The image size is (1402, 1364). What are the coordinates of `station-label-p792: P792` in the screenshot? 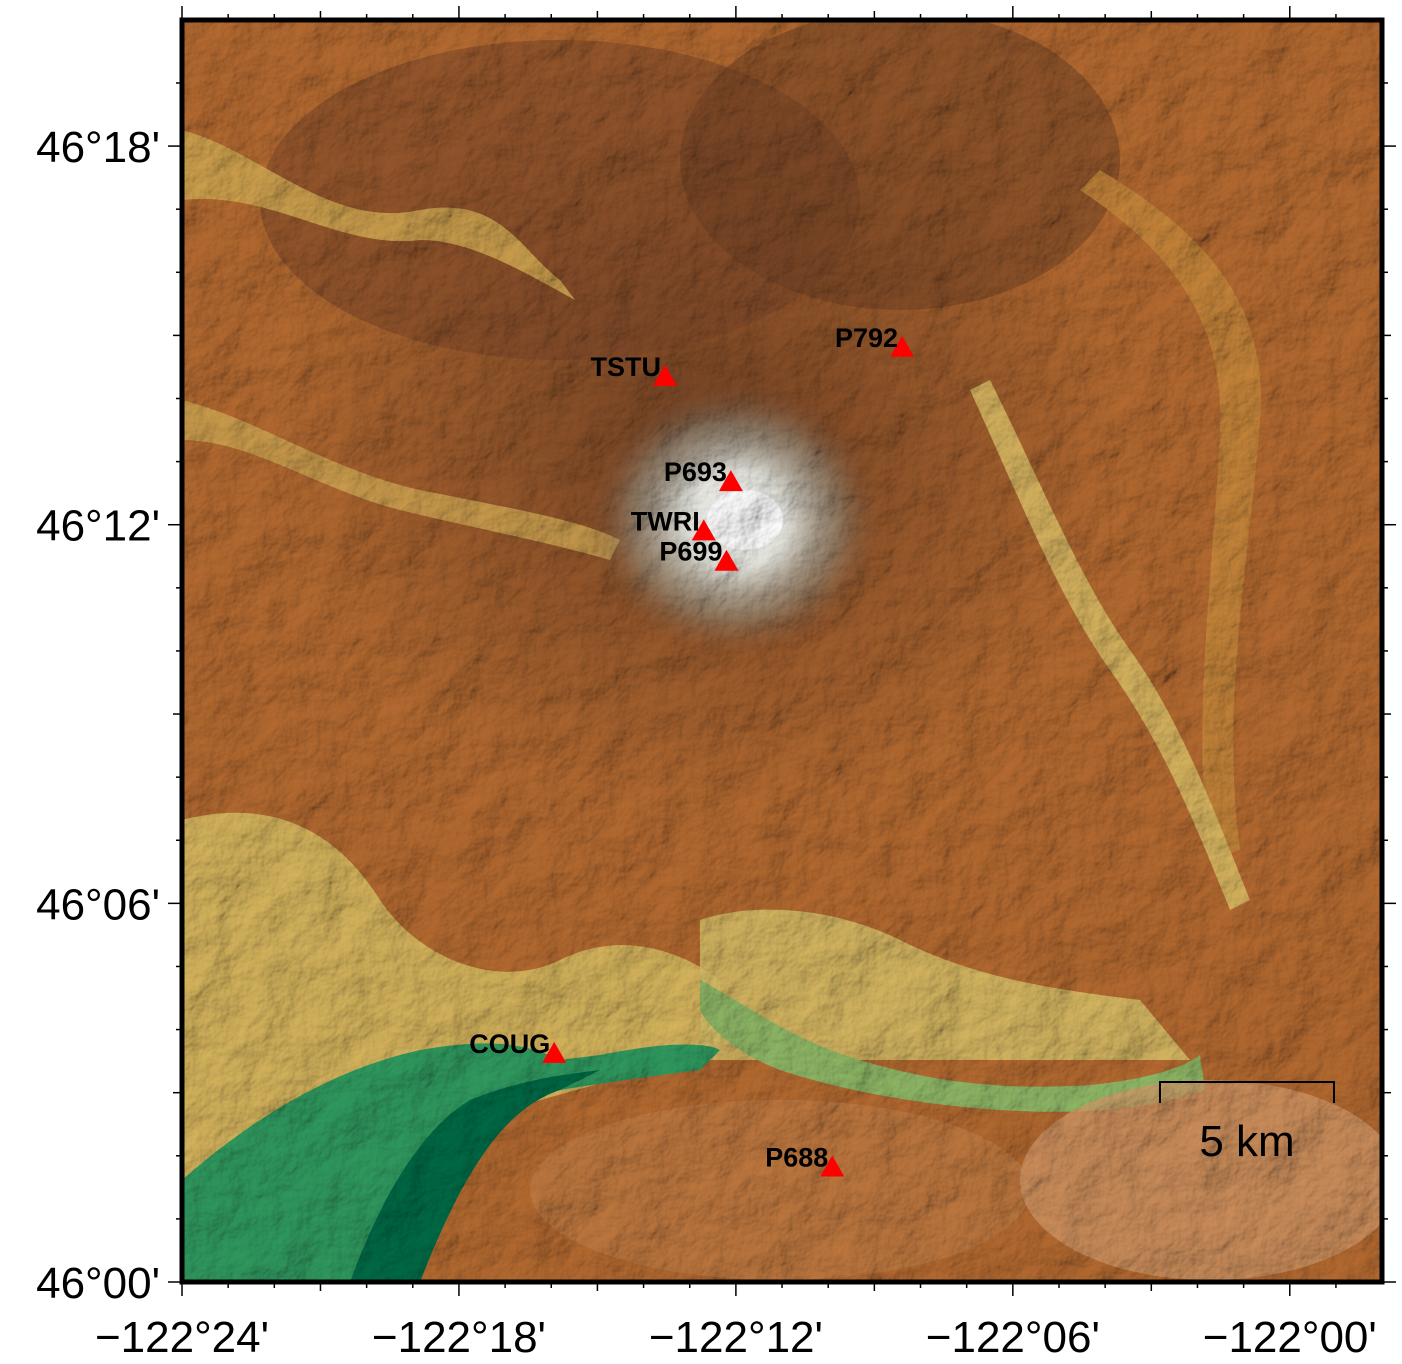 It's located at (866, 338).